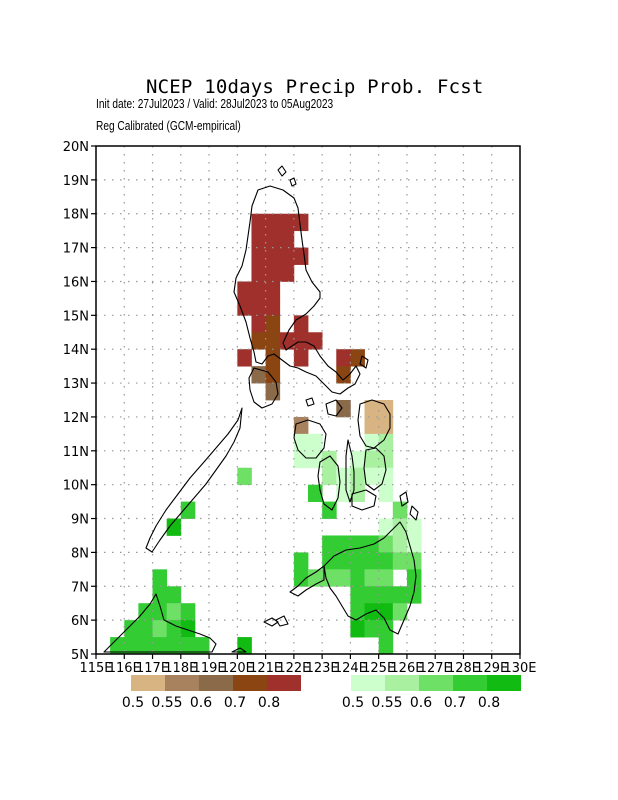  I want to click on chart-title: NCEP 10days Precip Prob. Fcst, so click(315, 87).